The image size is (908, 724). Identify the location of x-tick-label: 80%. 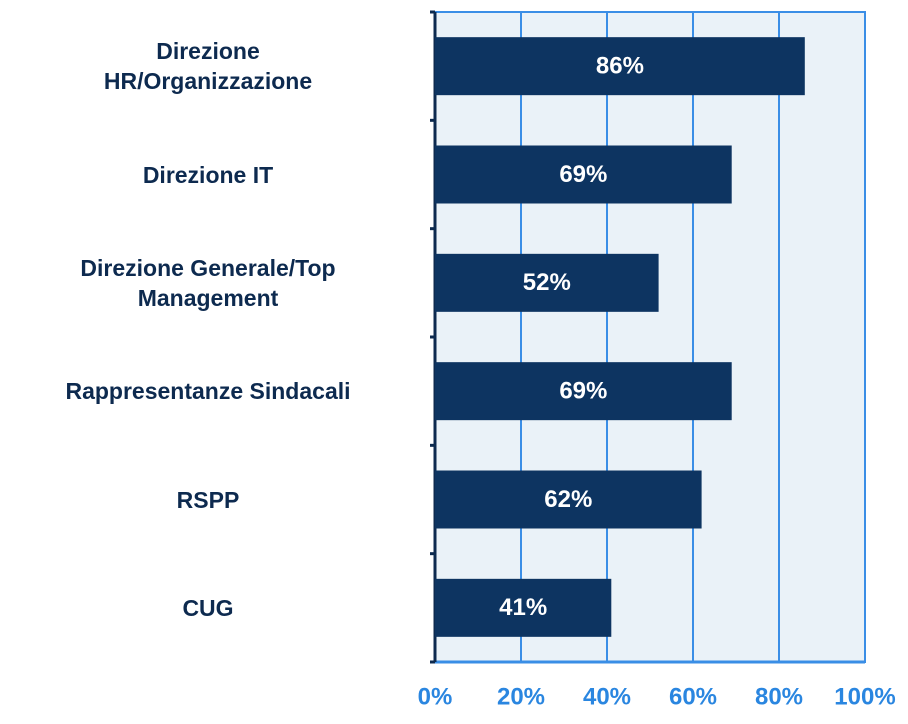
(779, 696).